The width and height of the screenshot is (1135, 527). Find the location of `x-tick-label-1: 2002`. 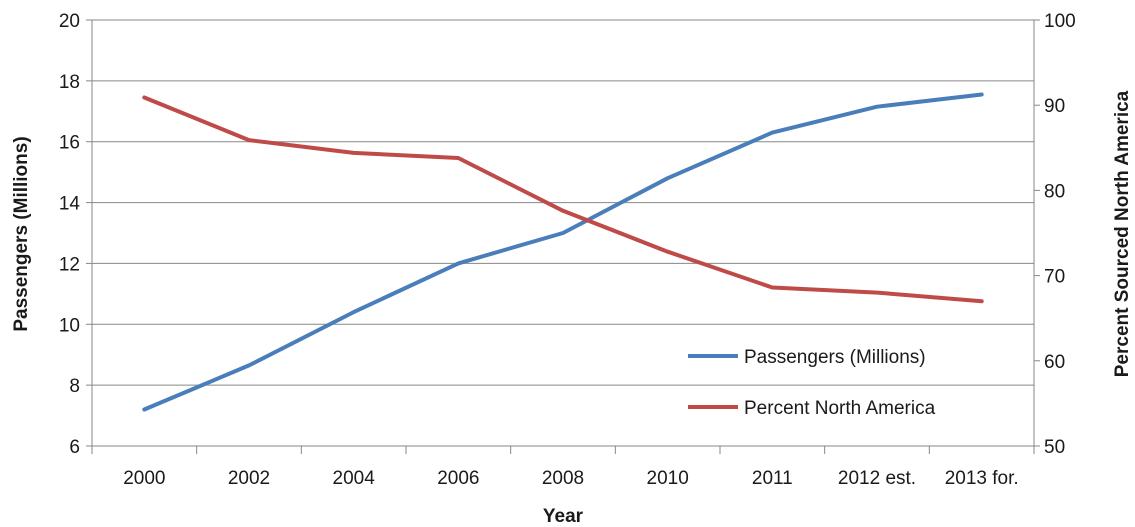

x-tick-label-1: 2002 is located at coordinates (249, 478).